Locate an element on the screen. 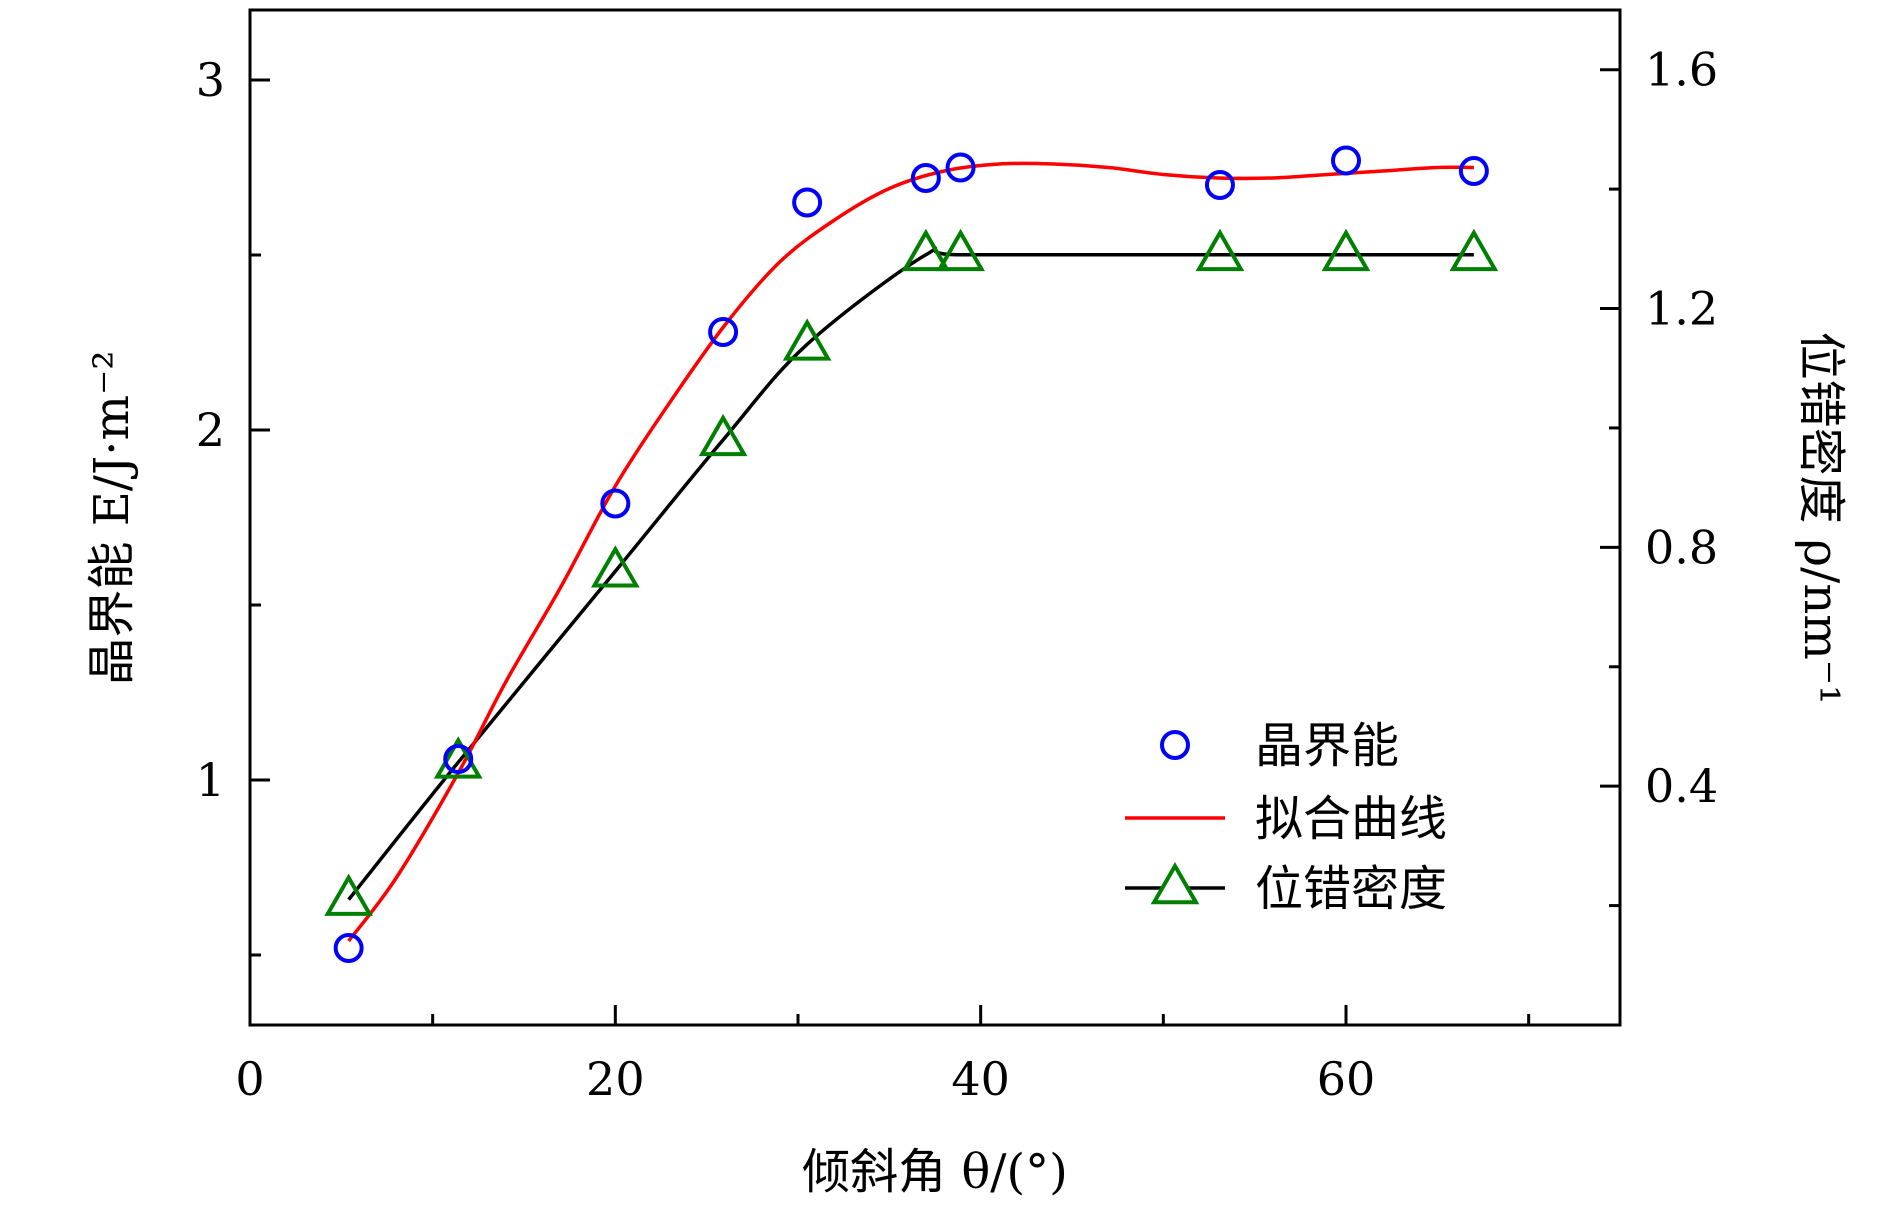 The height and width of the screenshot is (1205, 1890). y-right-tick-label: 0.4 is located at coordinates (1681, 786).